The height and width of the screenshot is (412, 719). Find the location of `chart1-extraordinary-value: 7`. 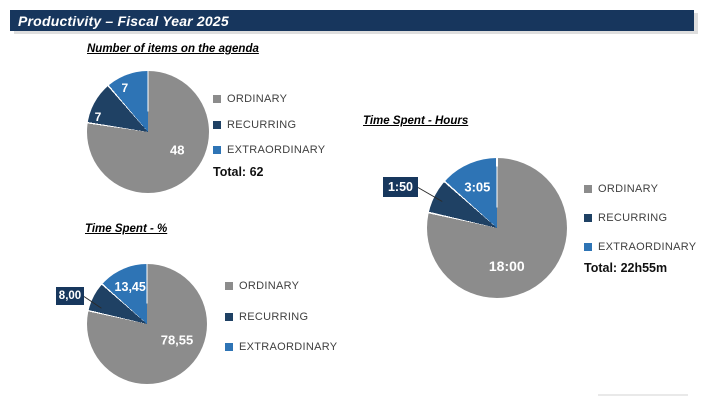

chart1-extraordinary-value: 7 is located at coordinates (125, 88).